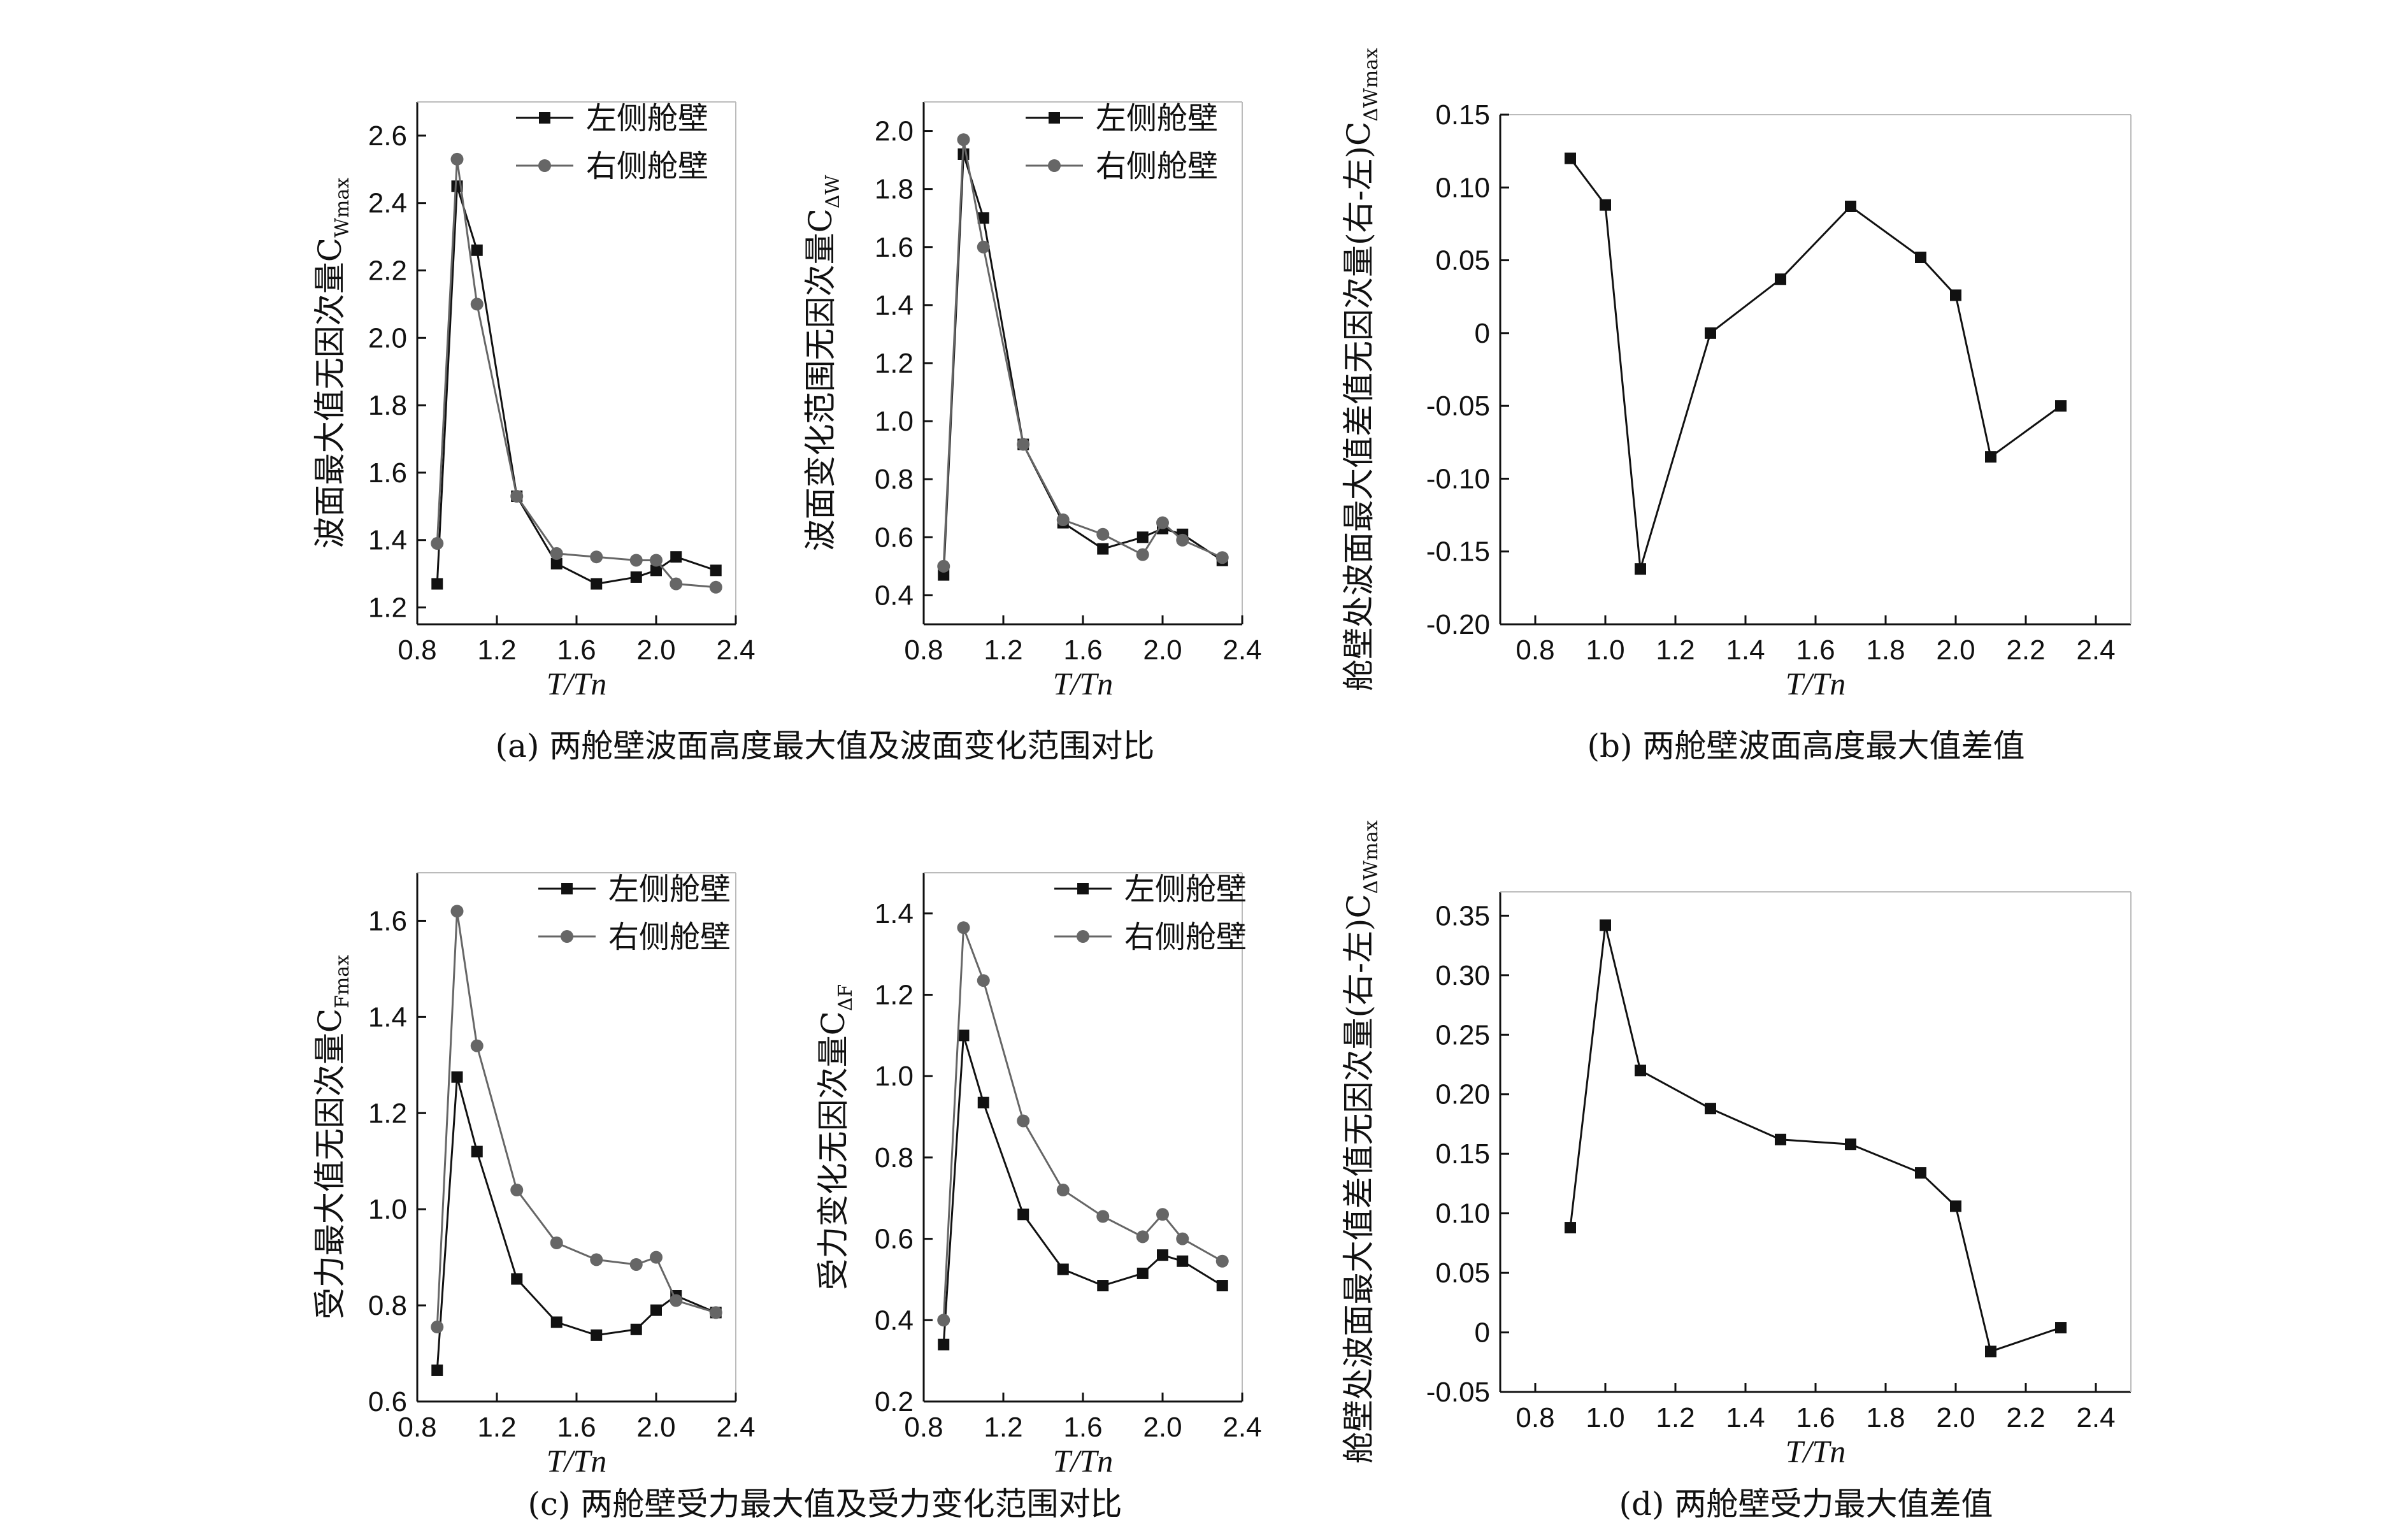 This screenshot has width=2408, height=1527. Describe the element at coordinates (895, 247) in the screenshot. I see `y-tick-label: 1.6` at that location.